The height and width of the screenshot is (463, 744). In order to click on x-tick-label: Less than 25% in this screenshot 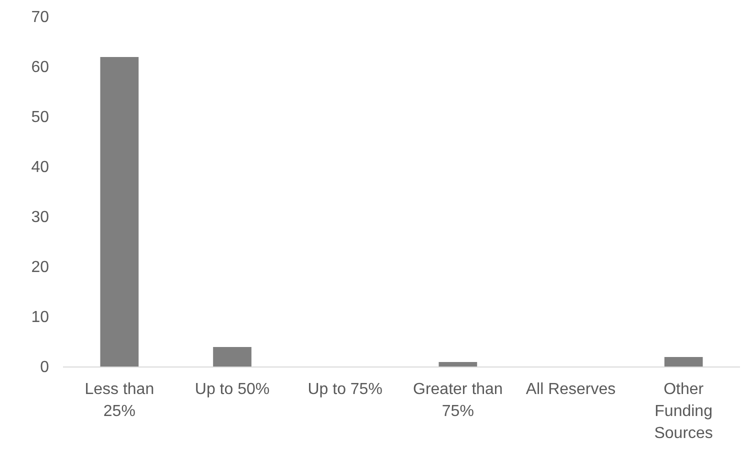, I will do `click(119, 400)`.